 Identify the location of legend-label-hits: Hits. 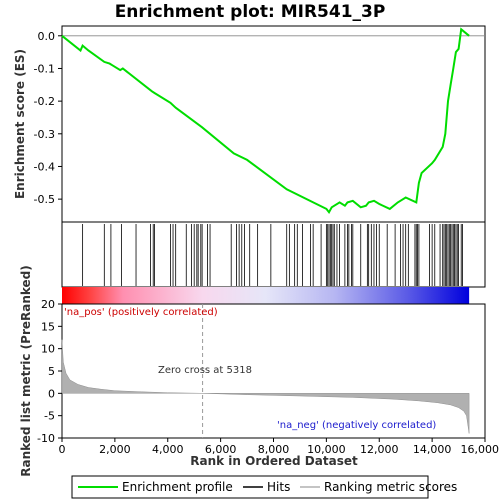
(278, 487).